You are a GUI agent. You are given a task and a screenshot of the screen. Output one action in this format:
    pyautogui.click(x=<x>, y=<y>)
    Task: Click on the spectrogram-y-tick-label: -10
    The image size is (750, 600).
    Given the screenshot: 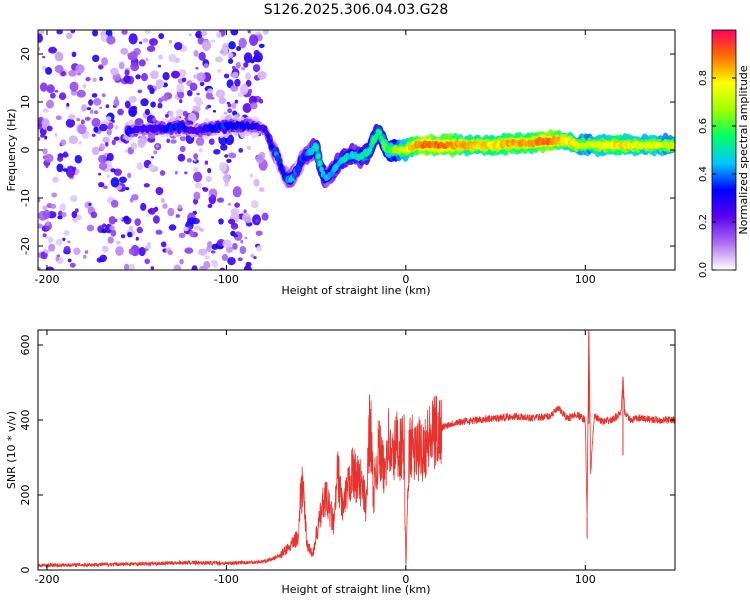 What is the action you would take?
    pyautogui.click(x=25, y=198)
    